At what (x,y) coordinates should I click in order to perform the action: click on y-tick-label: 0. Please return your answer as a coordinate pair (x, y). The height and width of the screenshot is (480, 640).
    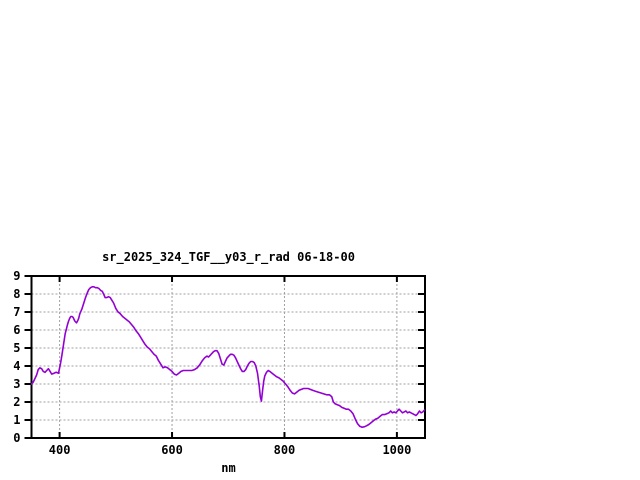
    Looking at the image, I should click on (16, 438).